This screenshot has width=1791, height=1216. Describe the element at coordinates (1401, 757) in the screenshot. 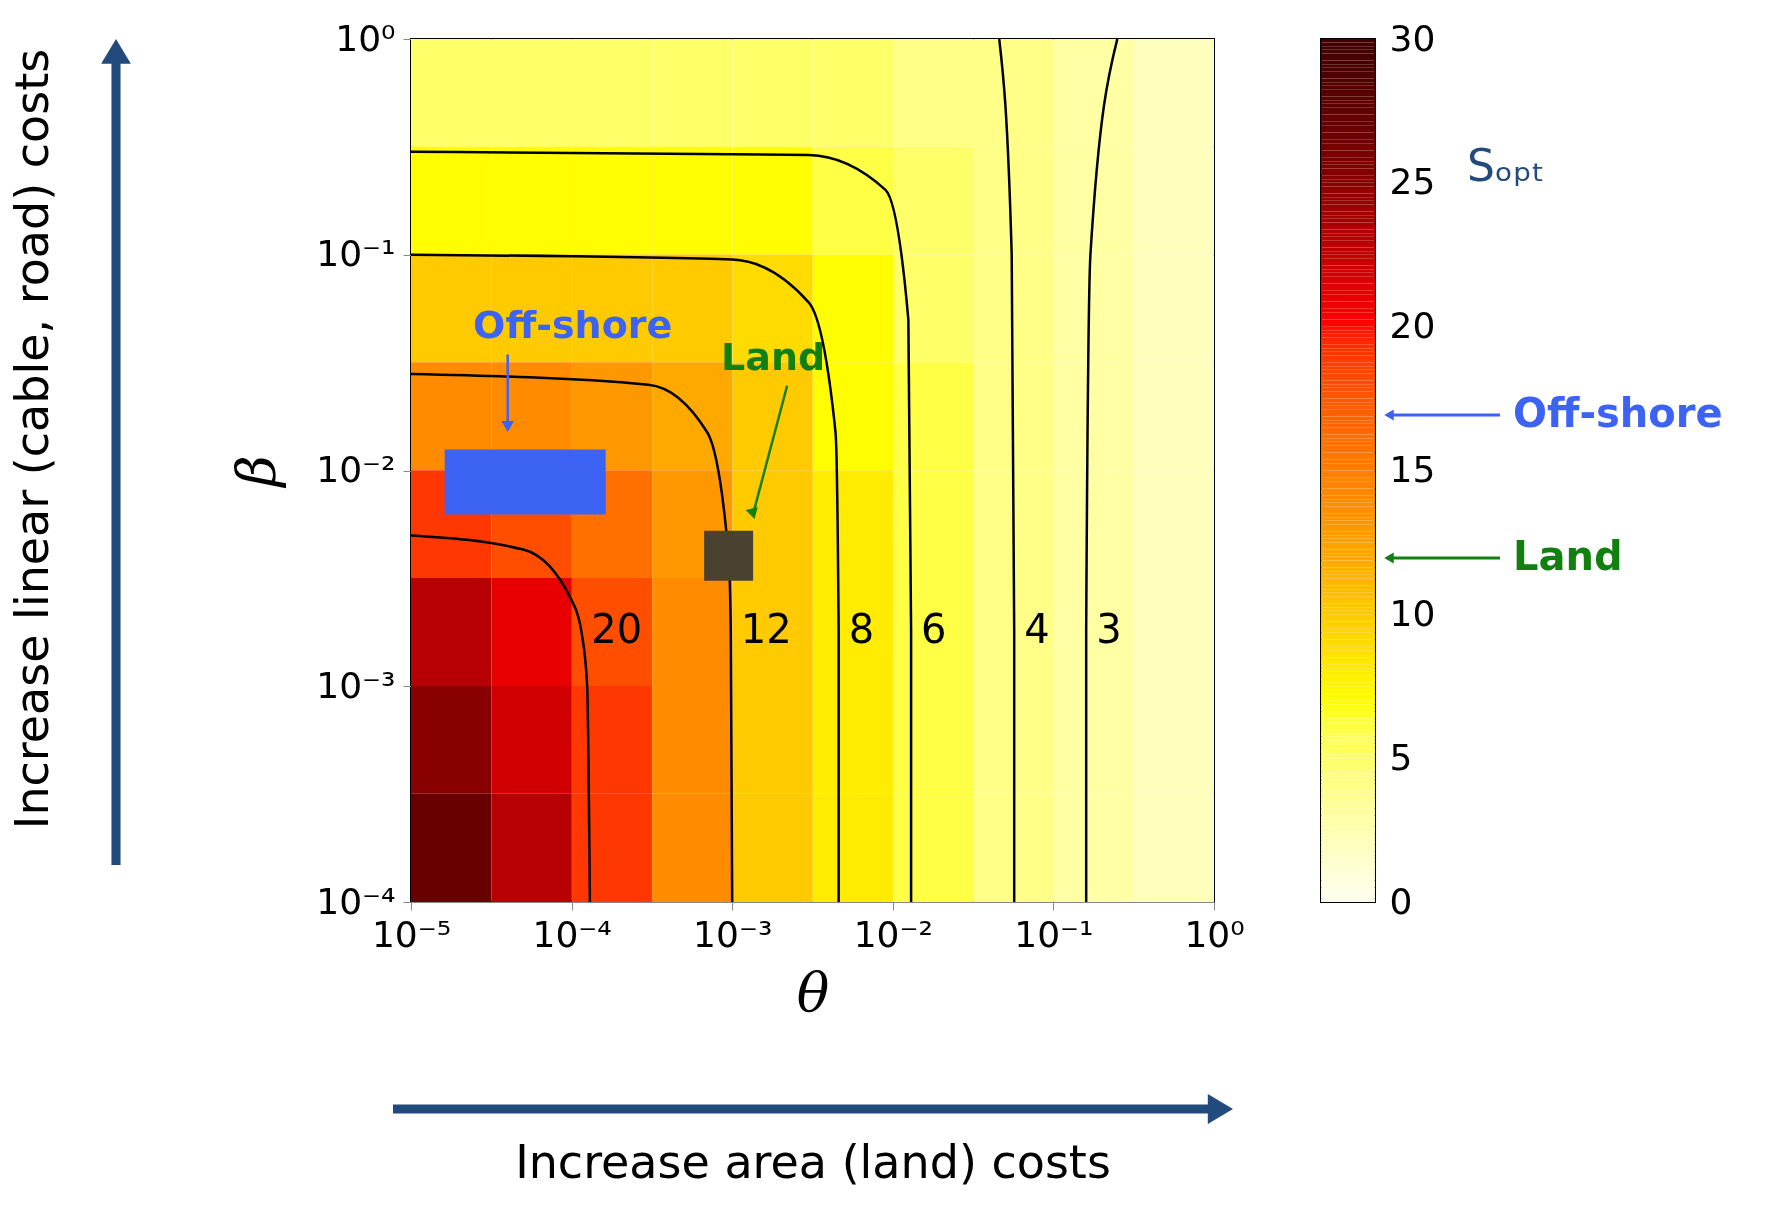

I see `color-bar-label: 5` at that location.